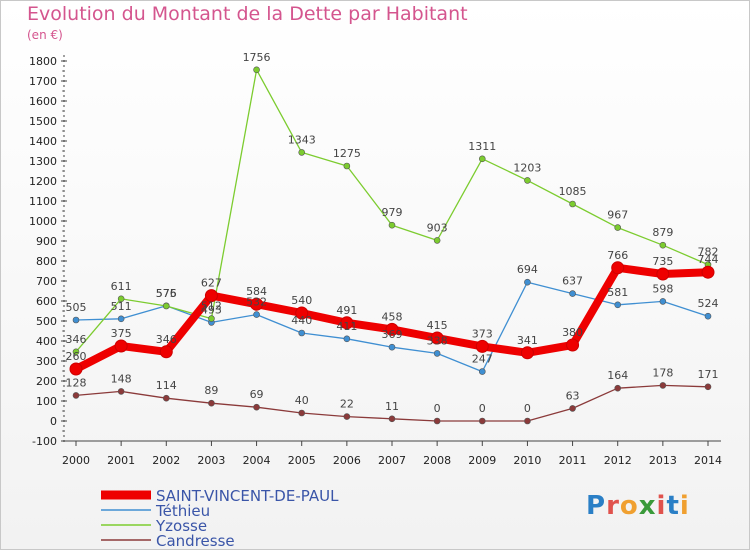  I want to click on data-label-yzosse: 346, so click(76, 339).